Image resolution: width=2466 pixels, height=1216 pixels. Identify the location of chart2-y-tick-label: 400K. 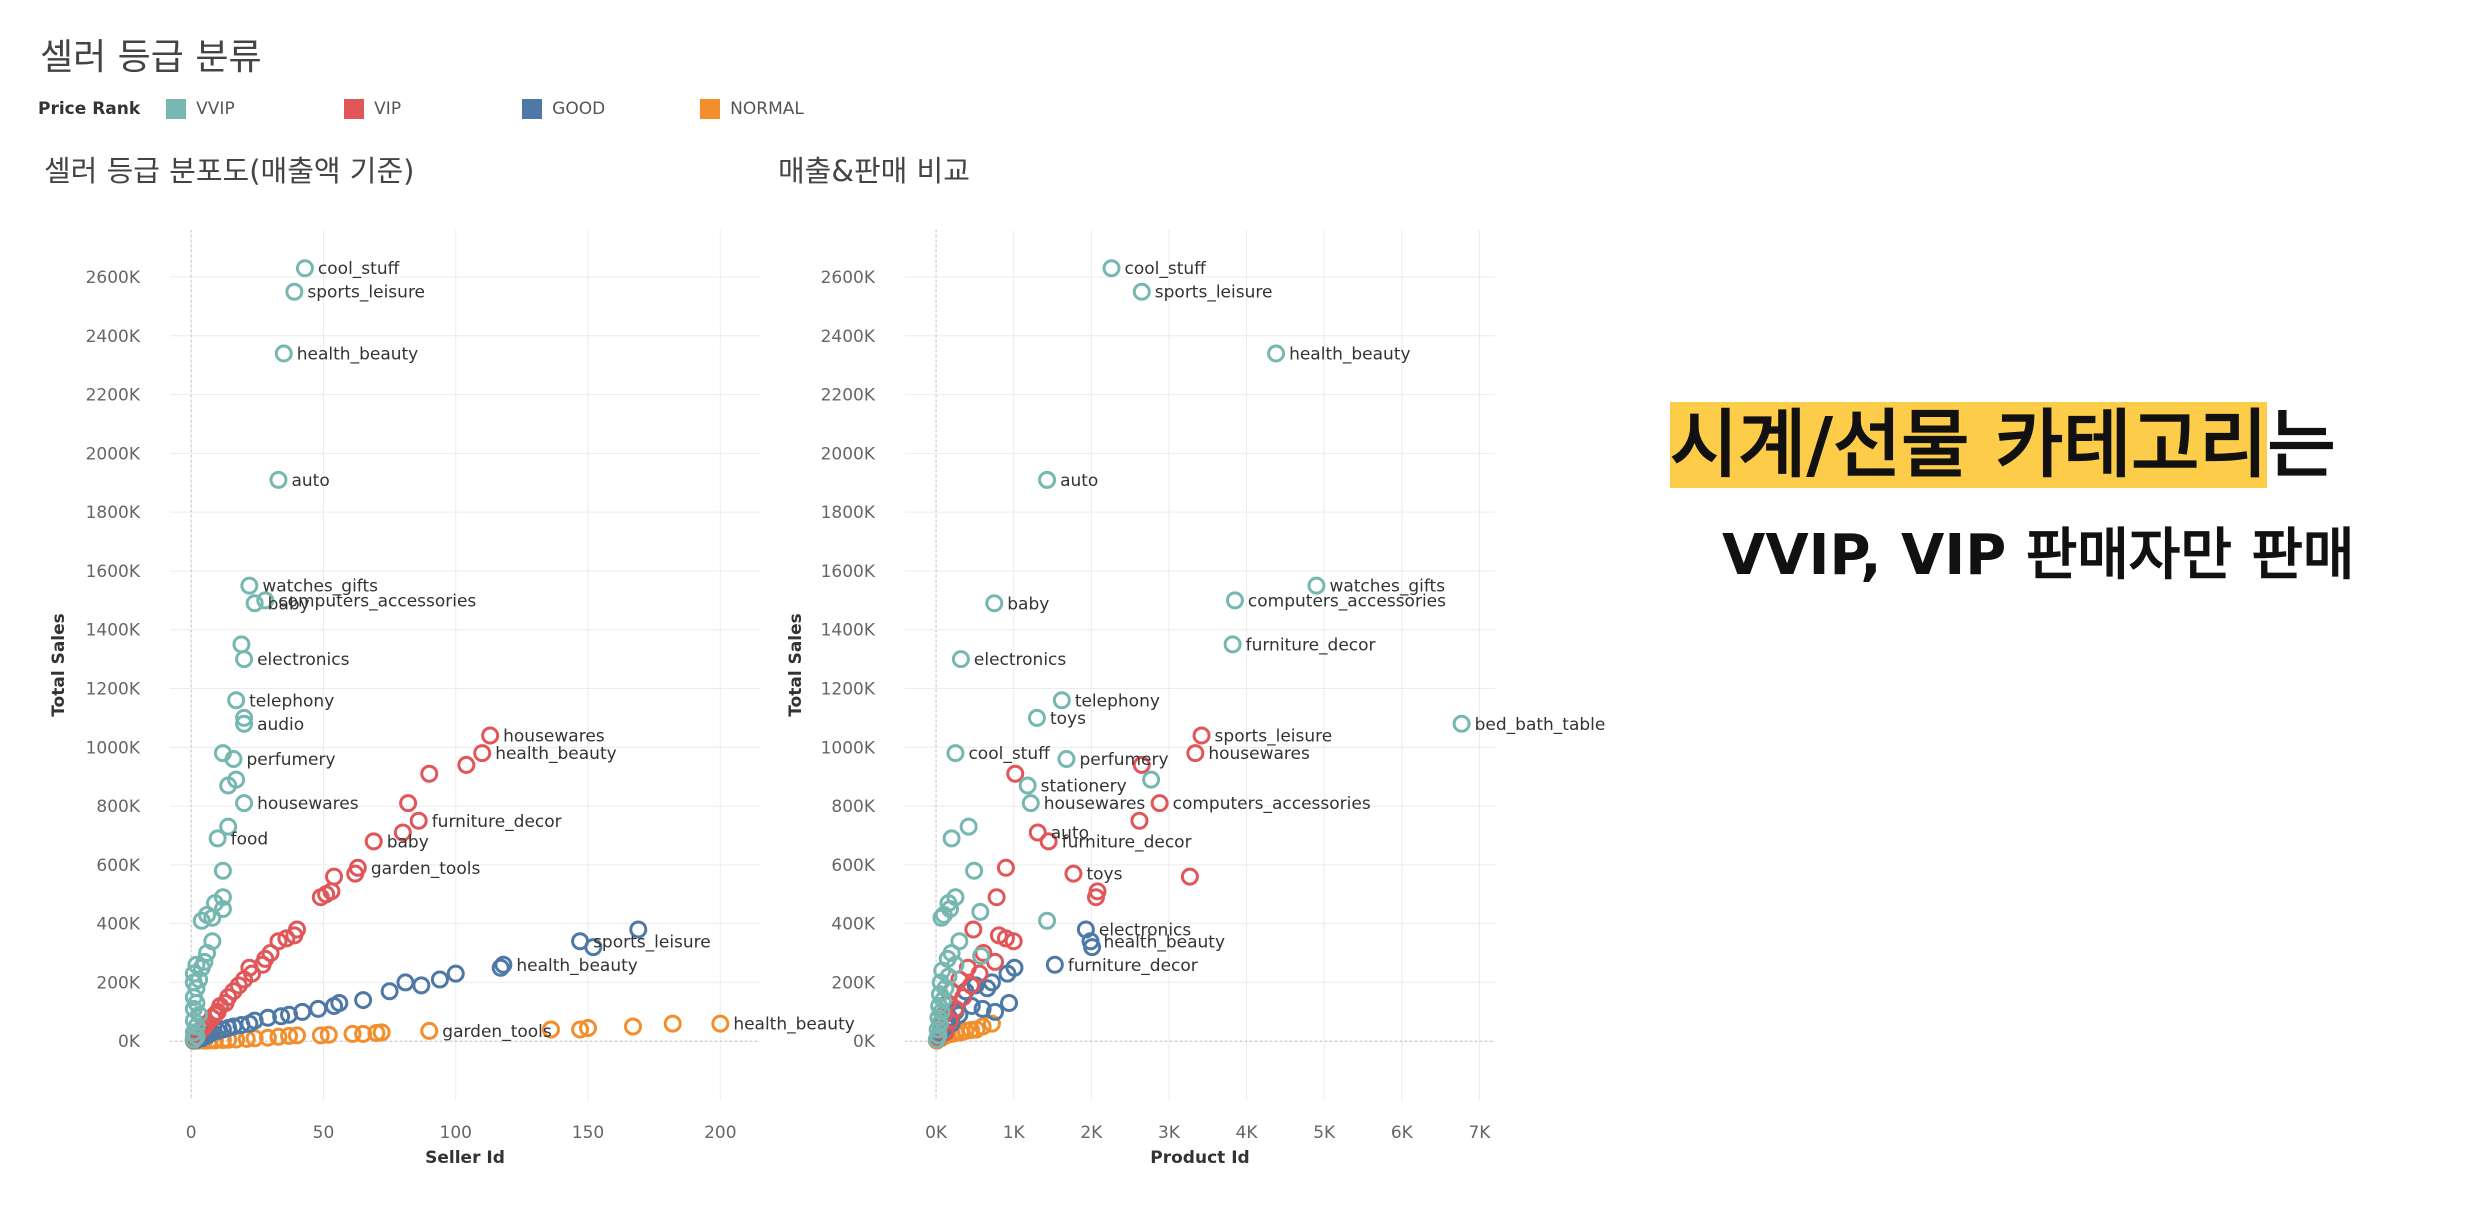
(853, 925).